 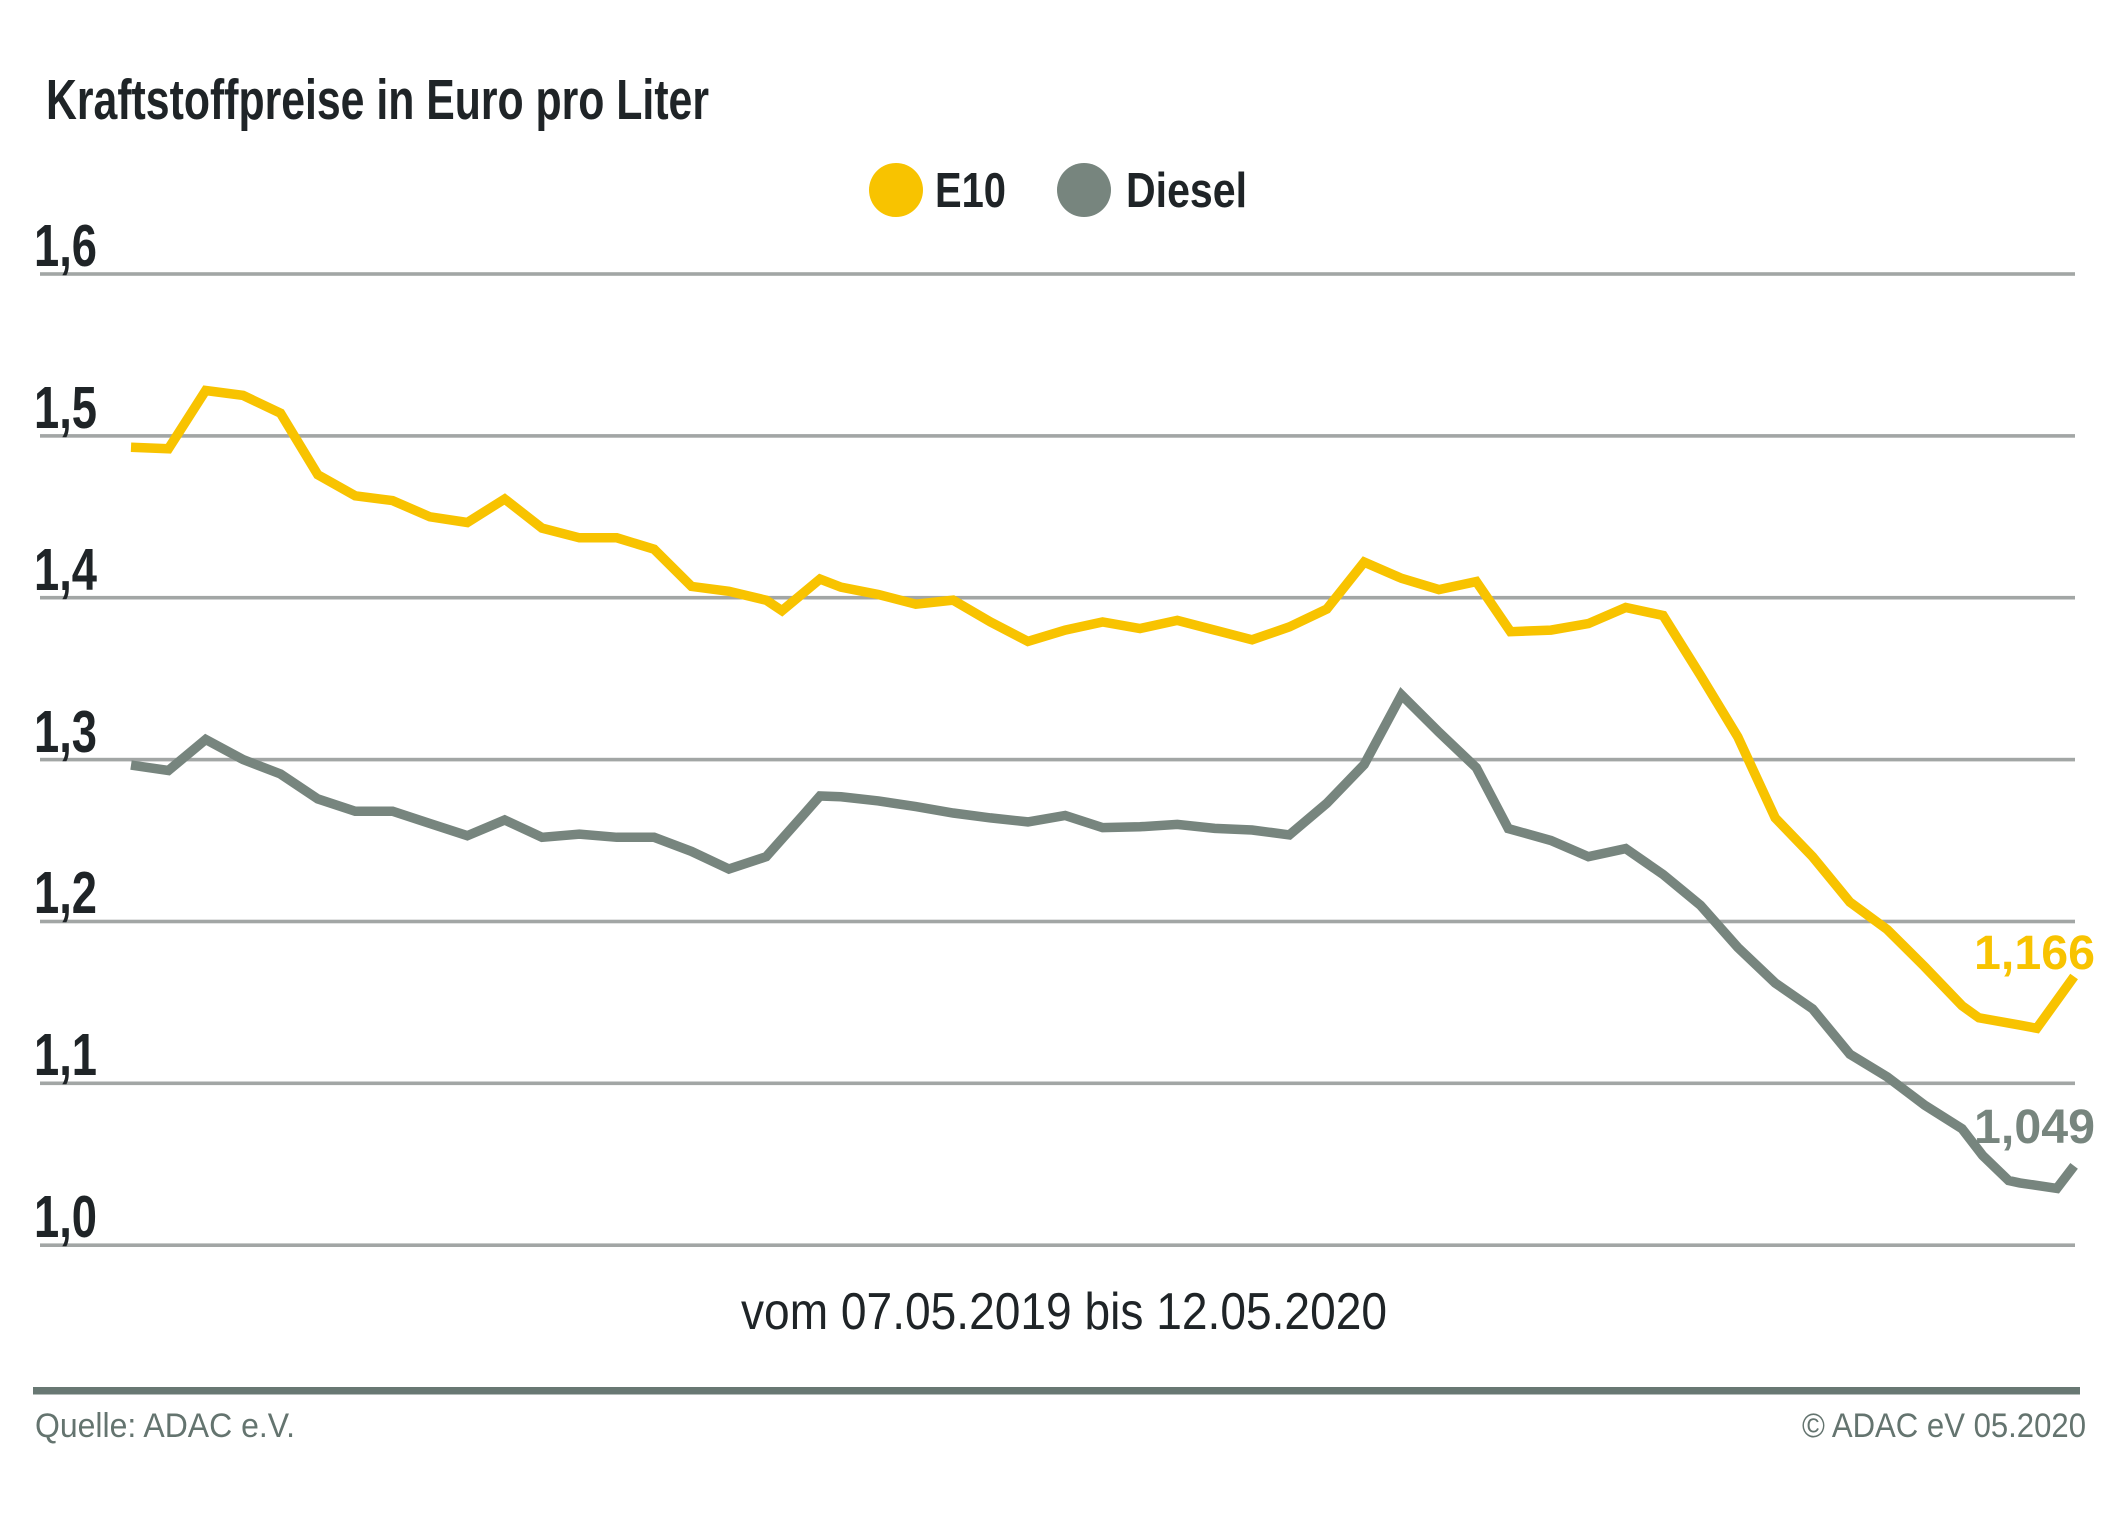 I want to click on svg-text: E10, so click(x=970, y=191).